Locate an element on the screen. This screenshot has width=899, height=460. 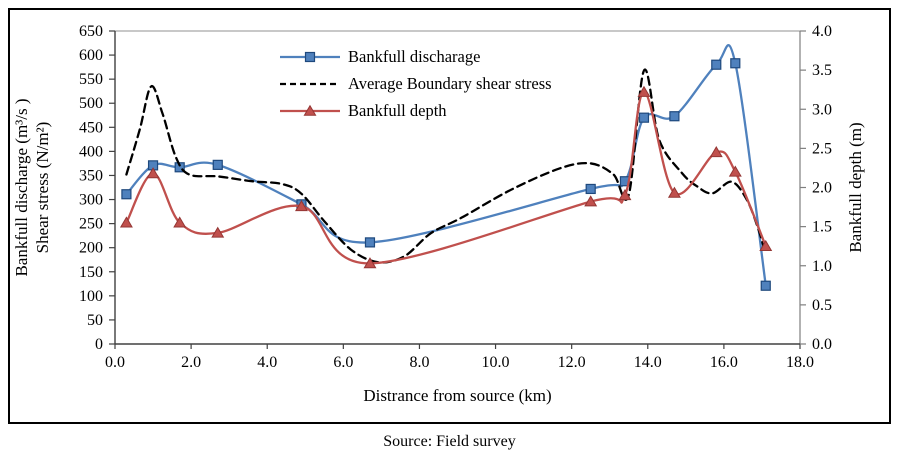
svg-text: 18.0 is located at coordinates (800, 362).